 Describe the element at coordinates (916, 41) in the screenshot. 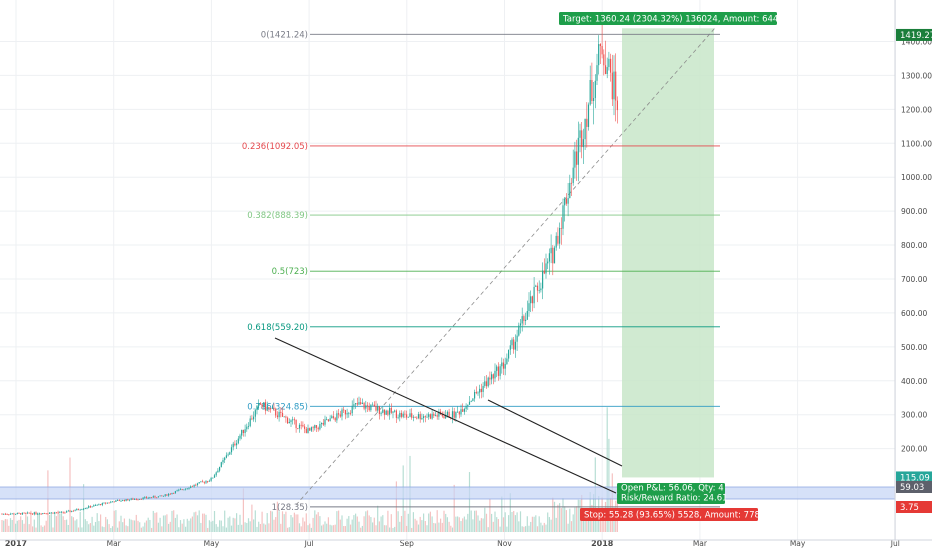

I see `price-axis-label: 1400.00` at that location.